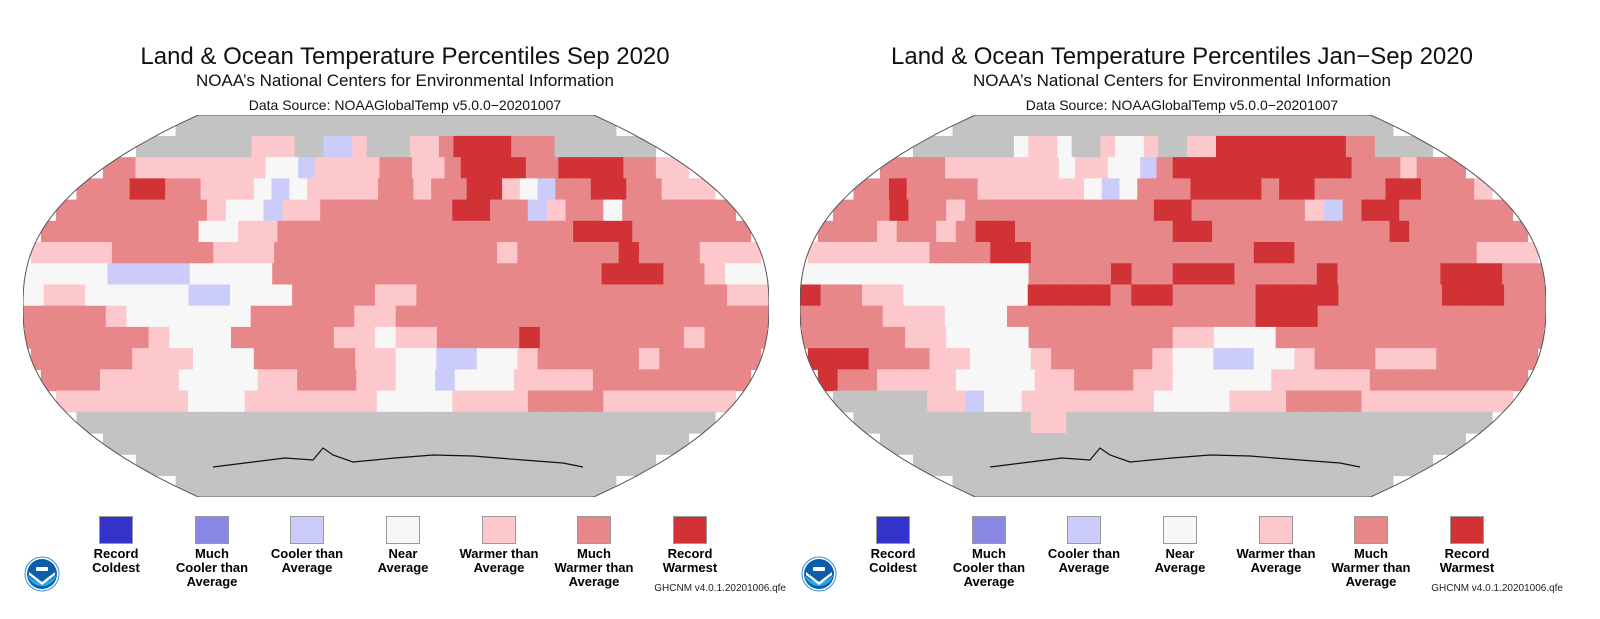  Describe the element at coordinates (307, 560) in the screenshot. I see `legend-label: Cooler than Average` at that location.